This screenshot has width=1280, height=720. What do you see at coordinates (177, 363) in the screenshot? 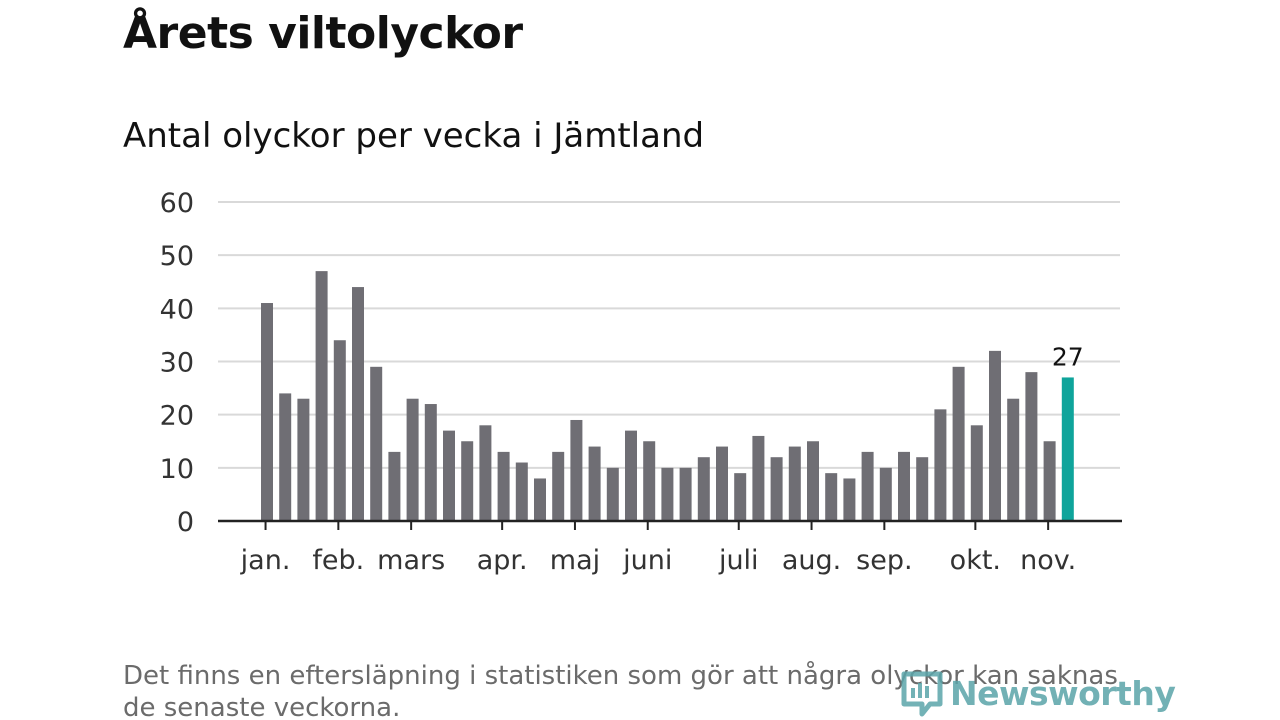
I see `y-tick-label-30: 30` at bounding box center [177, 363].